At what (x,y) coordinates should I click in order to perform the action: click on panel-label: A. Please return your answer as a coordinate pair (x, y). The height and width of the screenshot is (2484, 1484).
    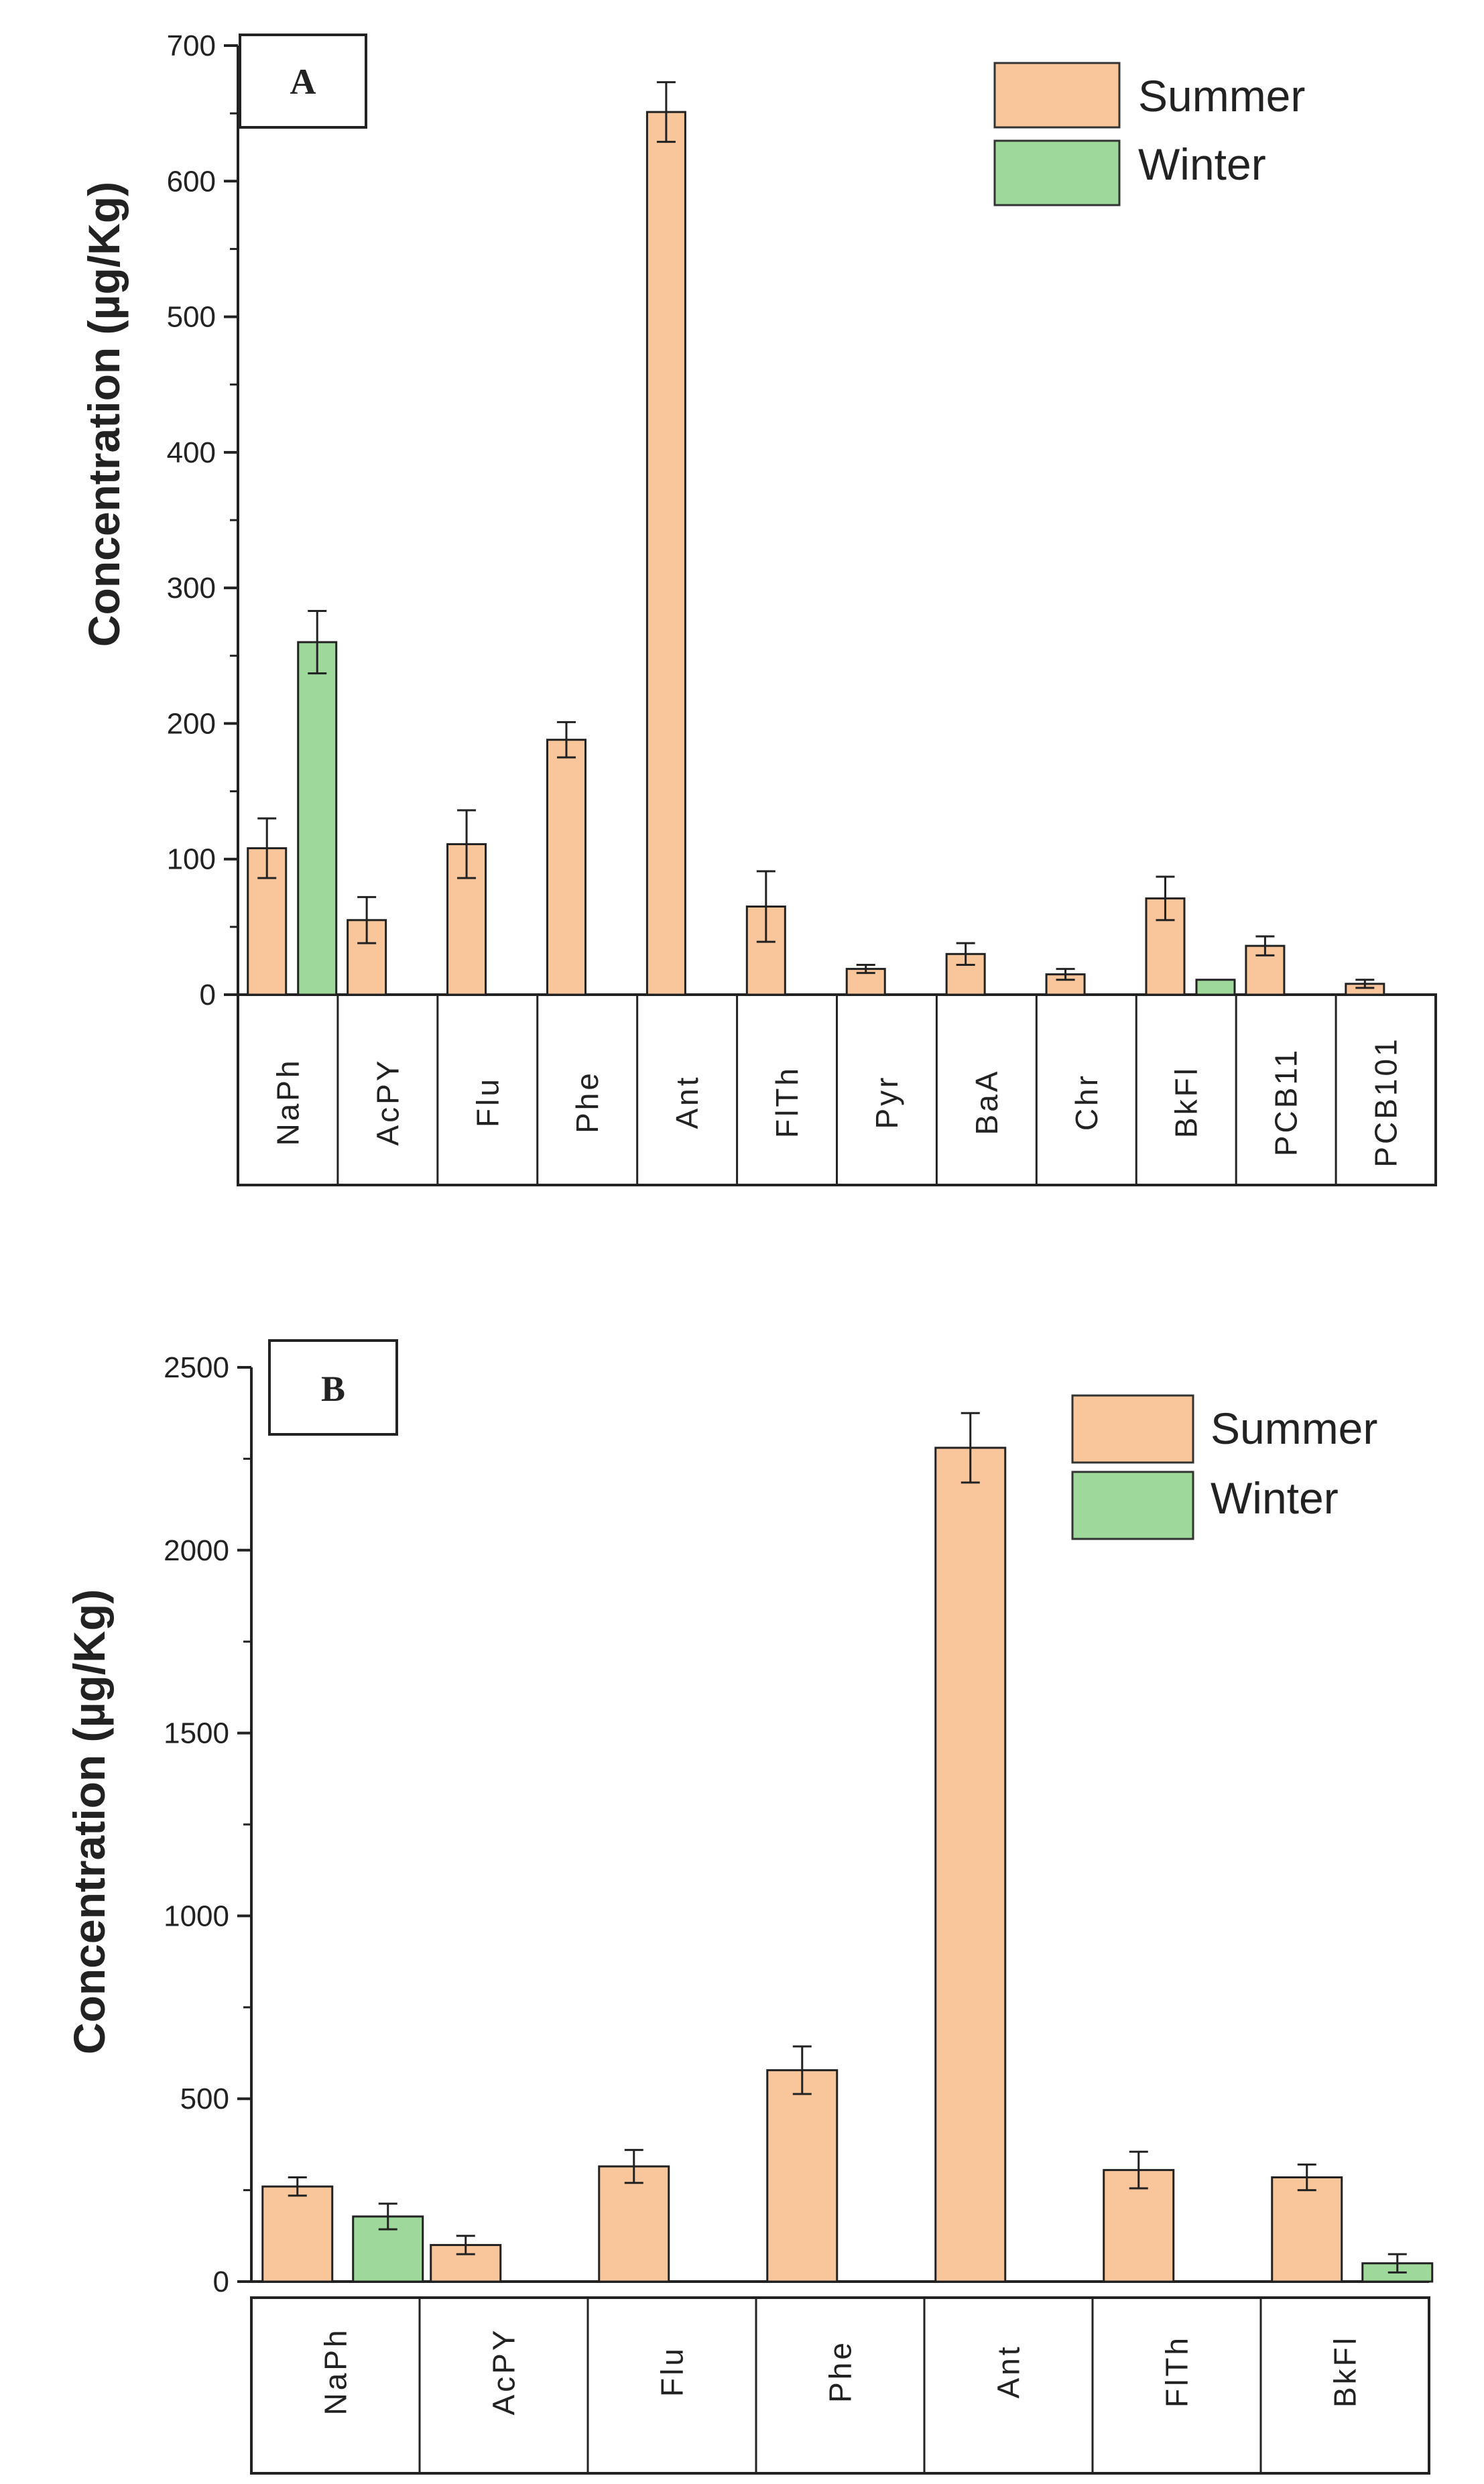
    Looking at the image, I should click on (303, 82).